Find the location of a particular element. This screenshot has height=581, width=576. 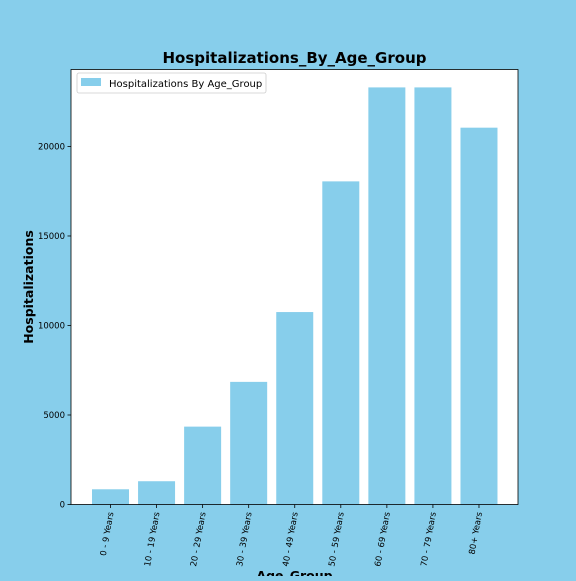

y-tick-label: 0 is located at coordinates (62, 506).